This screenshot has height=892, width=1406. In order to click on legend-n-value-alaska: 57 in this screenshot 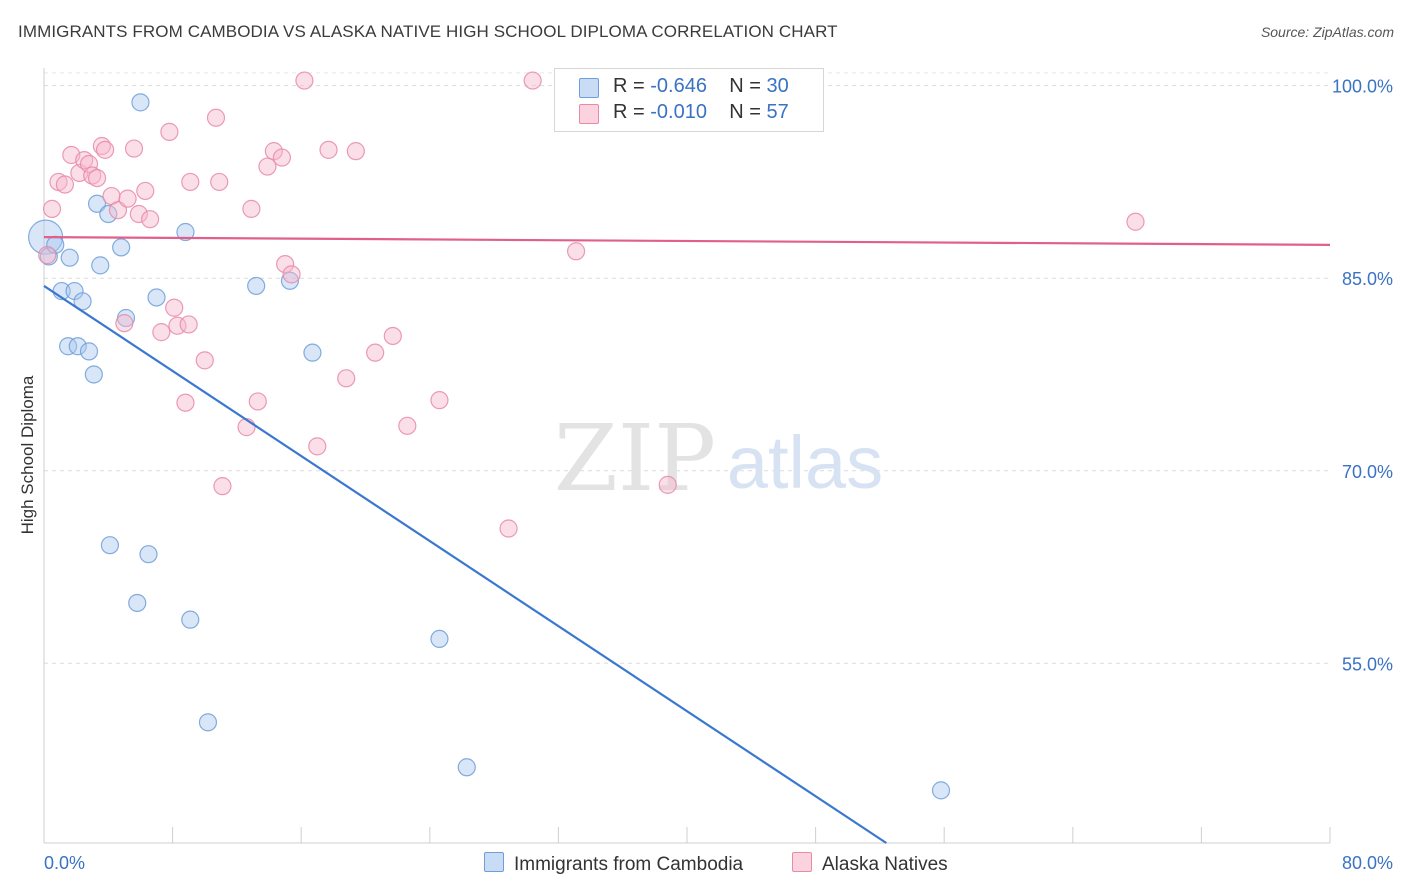, I will do `click(777, 112)`.